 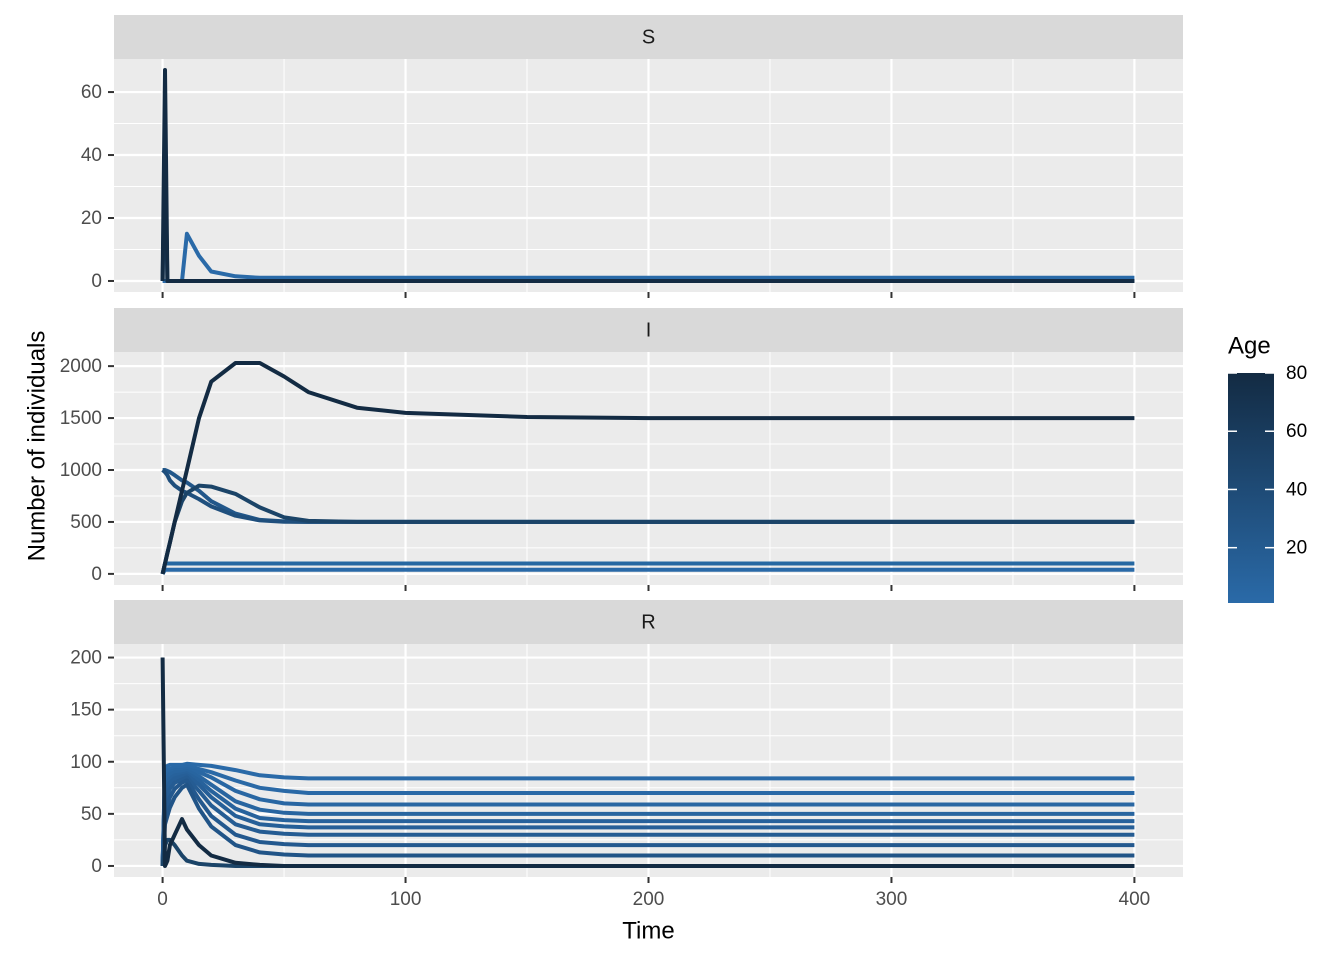 What do you see at coordinates (81, 470) in the screenshot?
I see `y-tick-label: 1000` at bounding box center [81, 470].